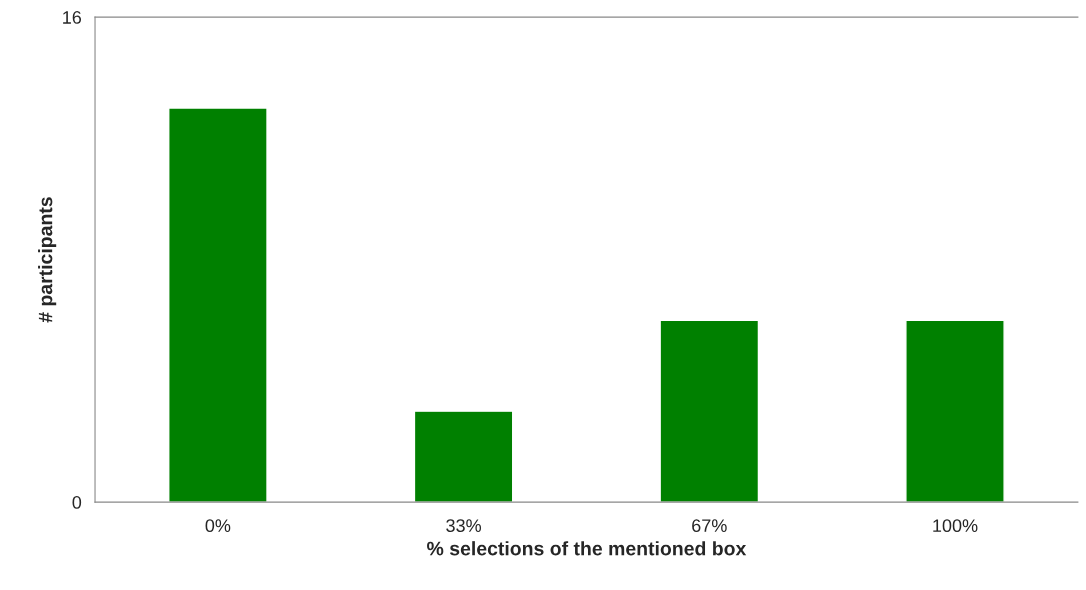 Image resolution: width=1086 pixels, height=590 pixels. I want to click on x-tick-label: 100%, so click(955, 526).